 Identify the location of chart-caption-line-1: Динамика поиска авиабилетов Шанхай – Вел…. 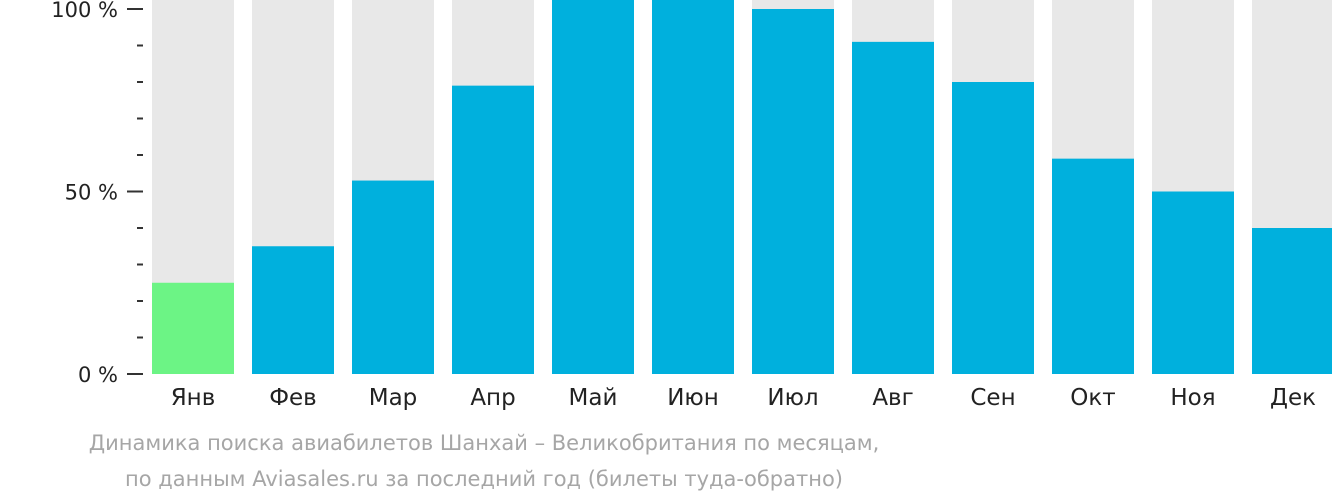
(484, 443).